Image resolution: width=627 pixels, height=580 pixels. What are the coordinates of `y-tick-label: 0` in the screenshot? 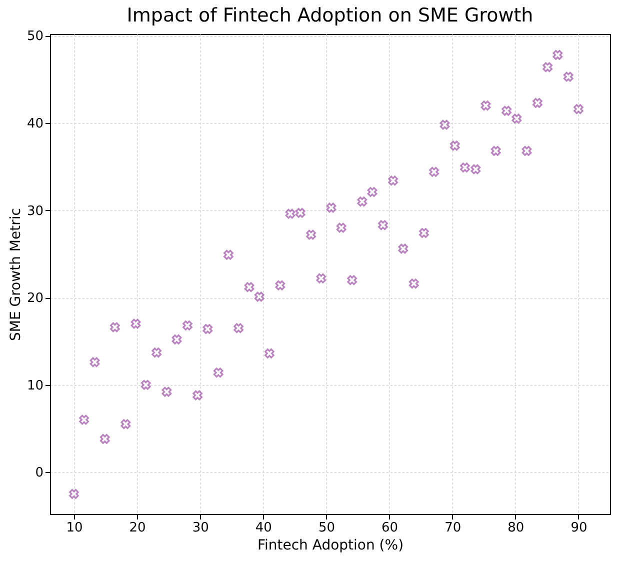 It's located at (39, 473).